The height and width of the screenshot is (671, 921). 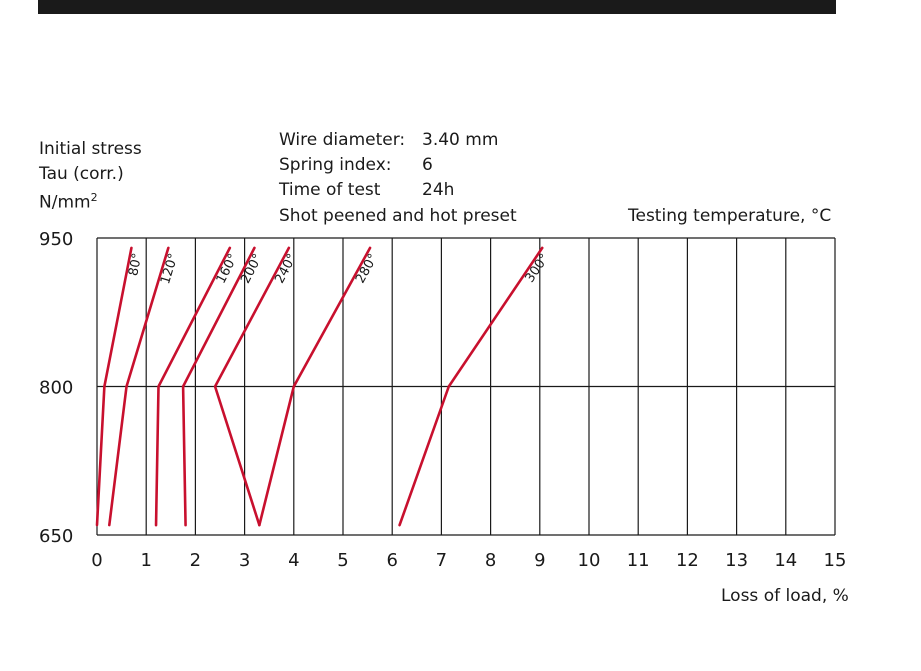 What do you see at coordinates (244, 560) in the screenshot?
I see `x-tick-label-3: 3` at bounding box center [244, 560].